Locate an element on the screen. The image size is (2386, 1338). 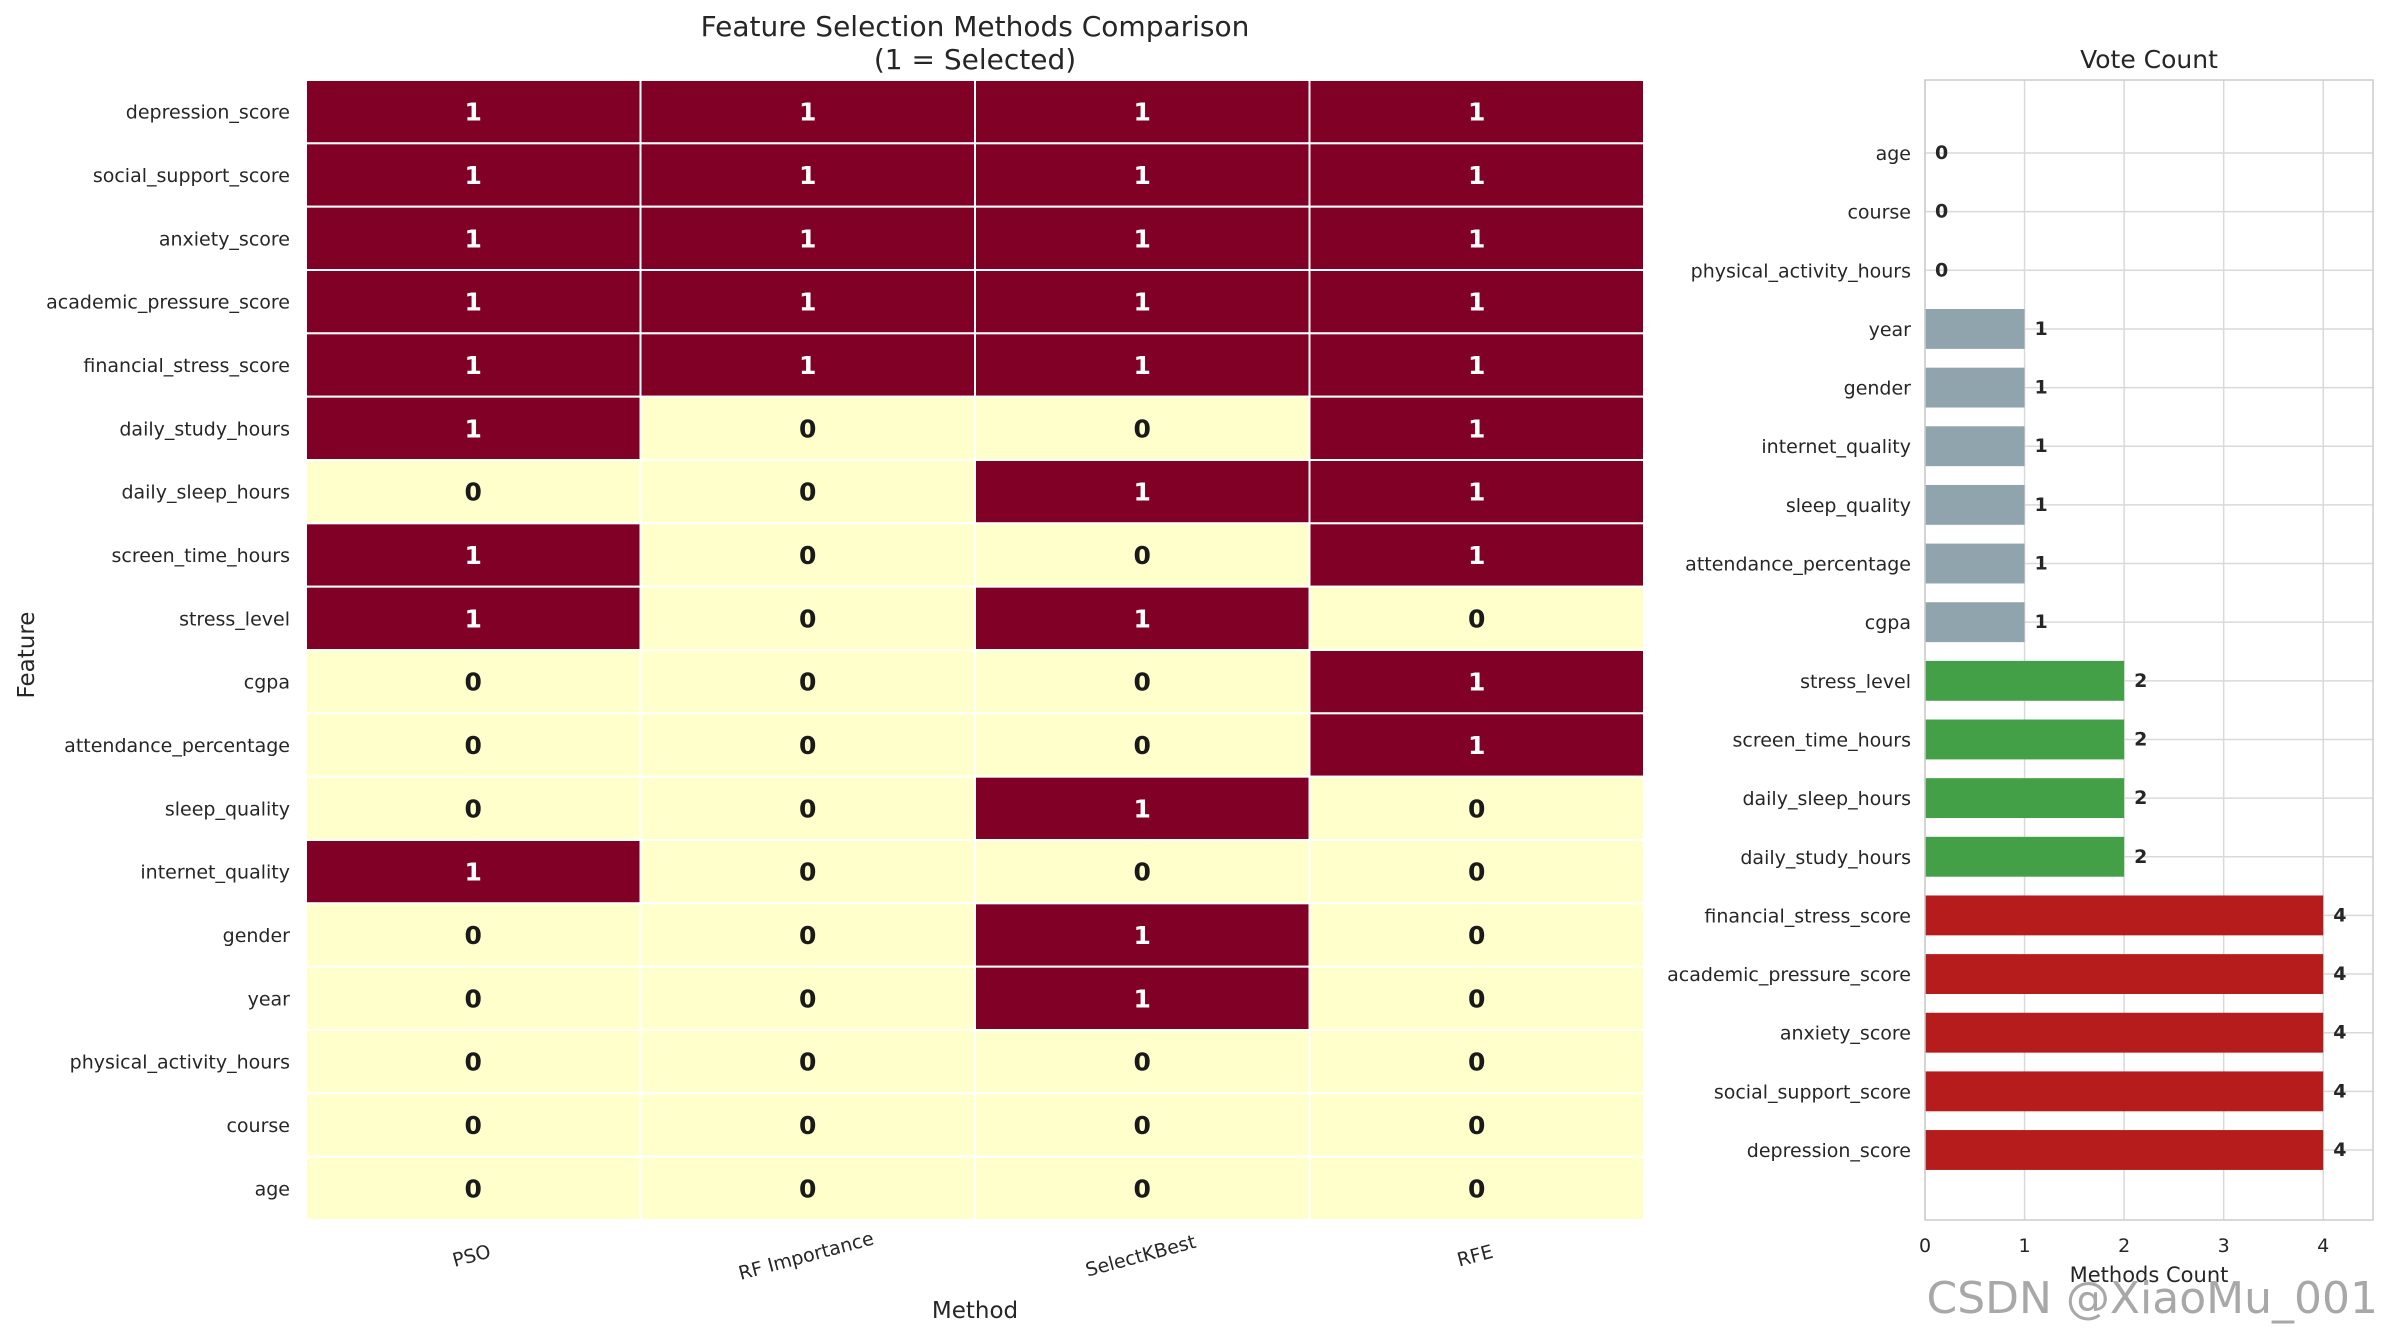
heatmap-row-label: attendance_percentage is located at coordinates (177, 746).